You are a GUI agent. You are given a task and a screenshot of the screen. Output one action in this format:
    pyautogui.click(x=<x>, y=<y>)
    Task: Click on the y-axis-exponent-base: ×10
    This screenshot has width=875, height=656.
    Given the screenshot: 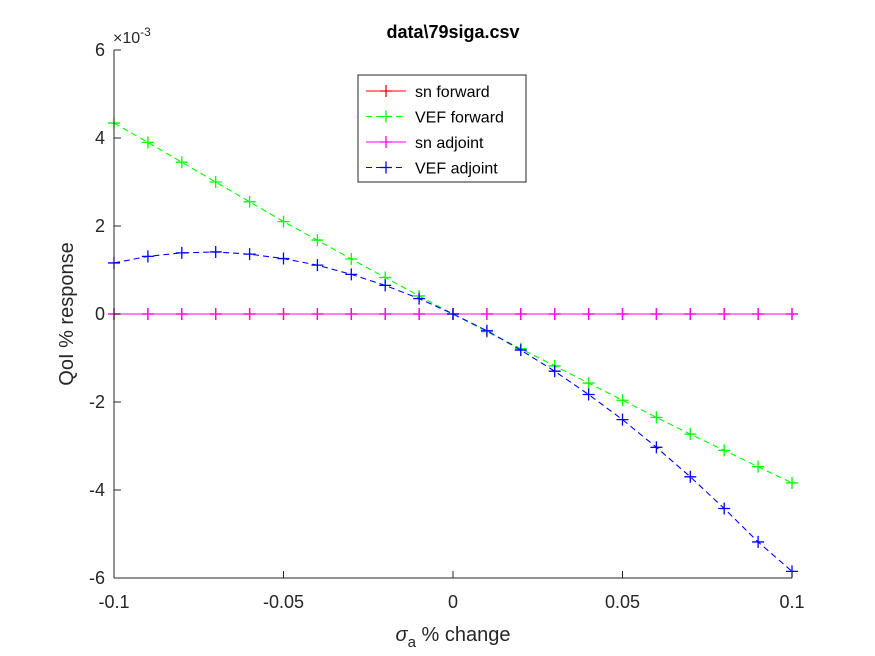 What is the action you would take?
    pyautogui.click(x=126, y=38)
    